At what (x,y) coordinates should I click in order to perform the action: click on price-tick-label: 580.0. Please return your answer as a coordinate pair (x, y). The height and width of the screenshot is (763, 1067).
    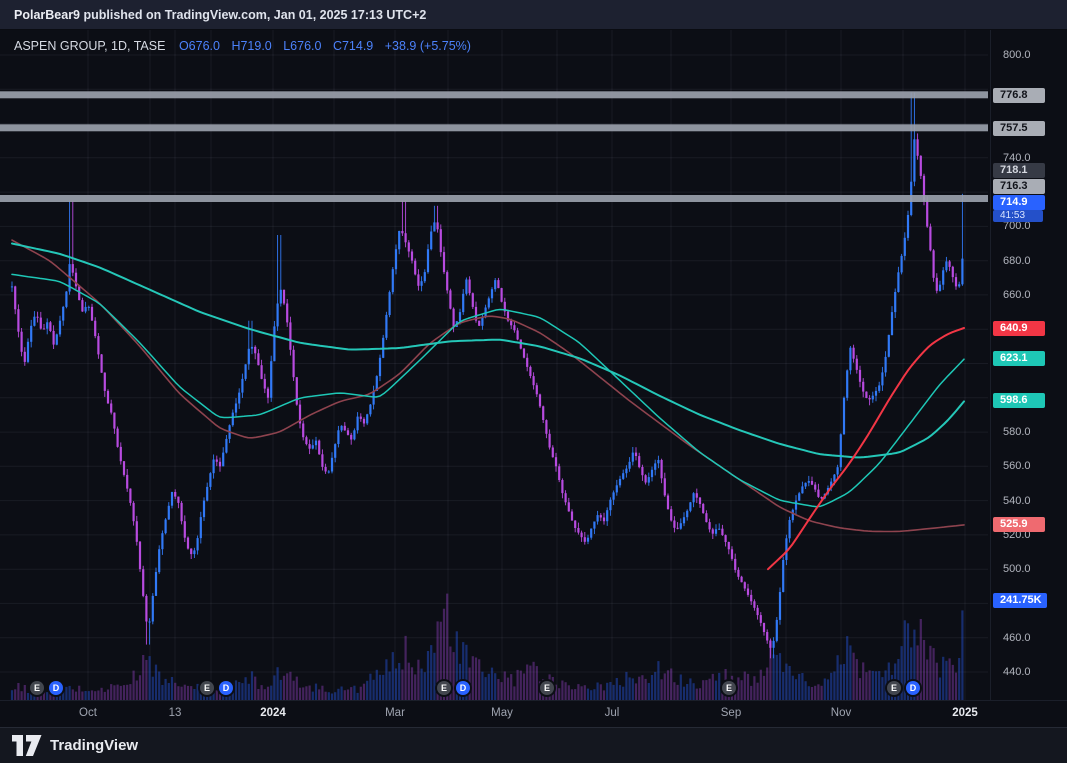
    Looking at the image, I should click on (1017, 432).